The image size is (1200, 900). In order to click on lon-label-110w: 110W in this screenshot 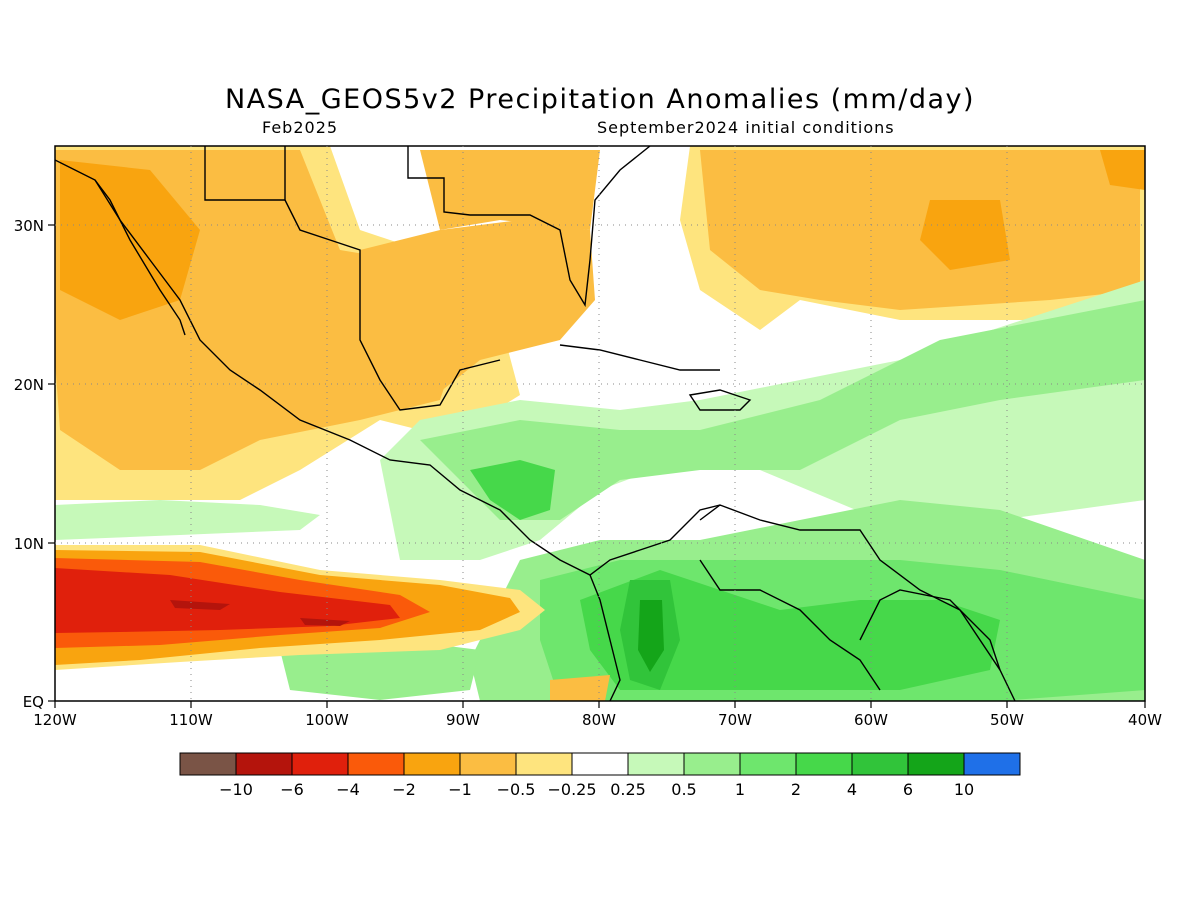, I will do `click(191, 720)`.